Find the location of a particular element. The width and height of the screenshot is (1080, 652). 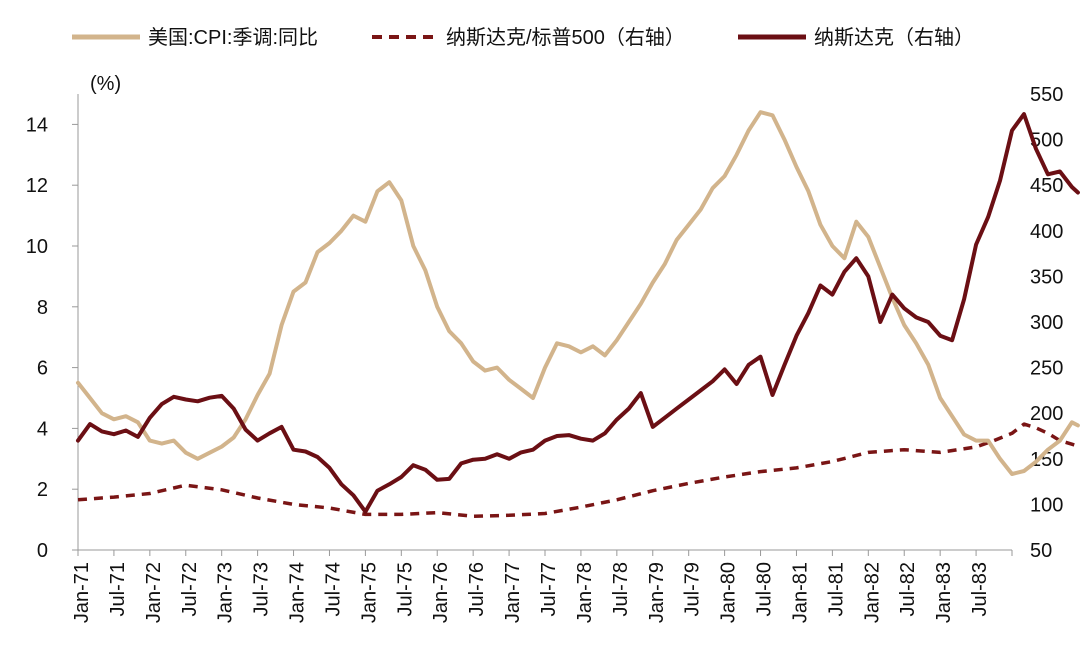

left-tick-label: 4 is located at coordinates (42, 429).